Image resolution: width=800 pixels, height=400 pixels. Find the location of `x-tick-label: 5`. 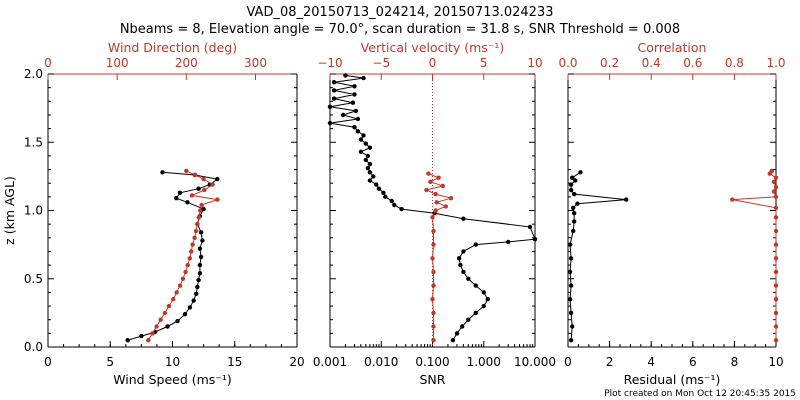

x-tick-label: 5 is located at coordinates (110, 362).